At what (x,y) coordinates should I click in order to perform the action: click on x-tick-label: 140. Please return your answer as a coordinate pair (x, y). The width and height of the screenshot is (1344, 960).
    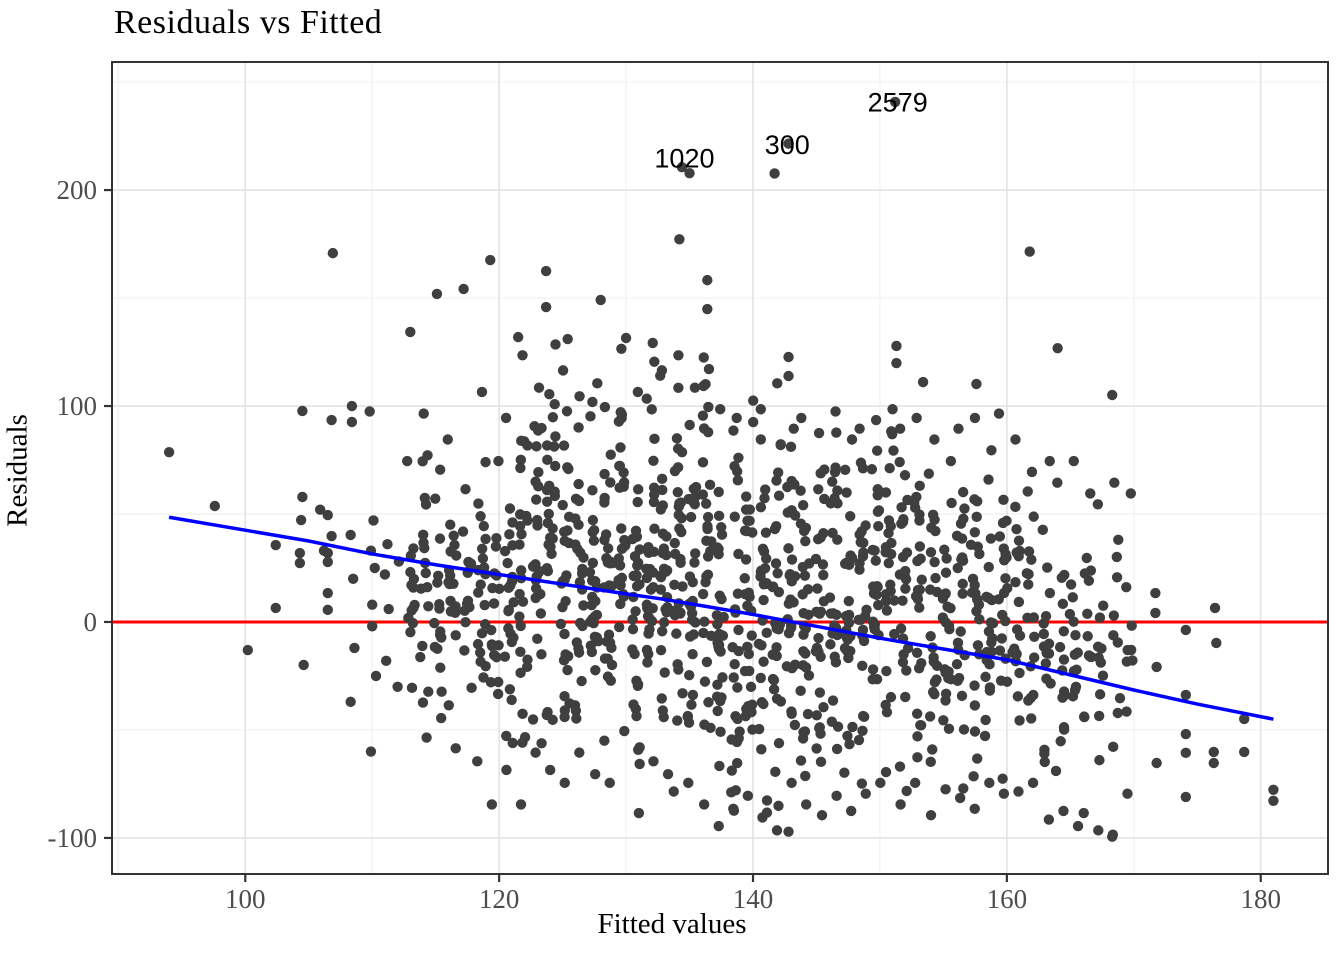
    Looking at the image, I should click on (753, 899).